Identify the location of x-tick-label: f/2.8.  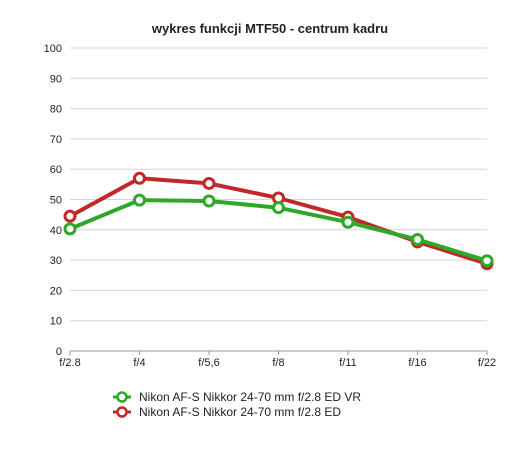
(69, 363).